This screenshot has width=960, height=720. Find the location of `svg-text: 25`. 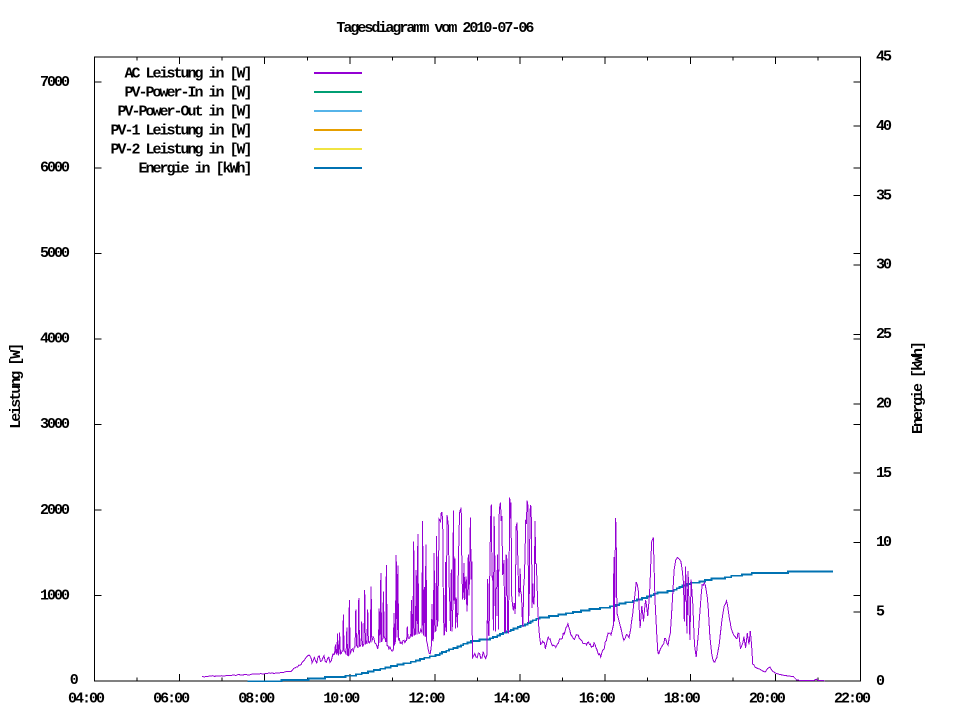

svg-text: 25 is located at coordinates (884, 334).